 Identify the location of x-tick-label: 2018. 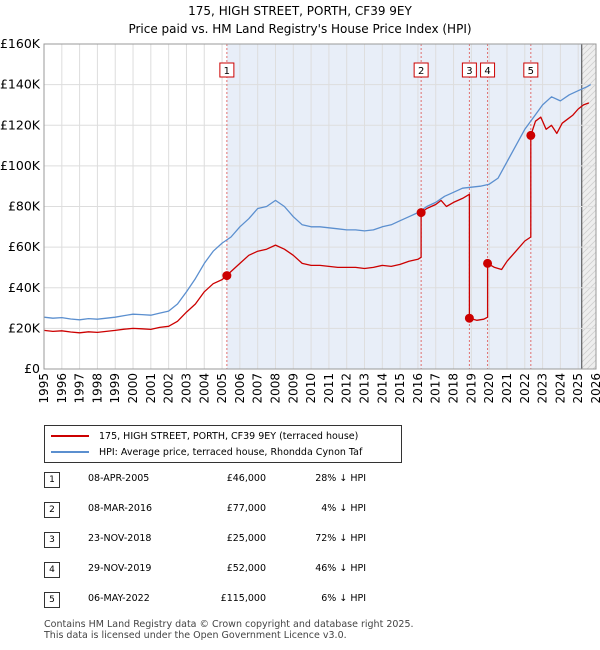
(454, 388).